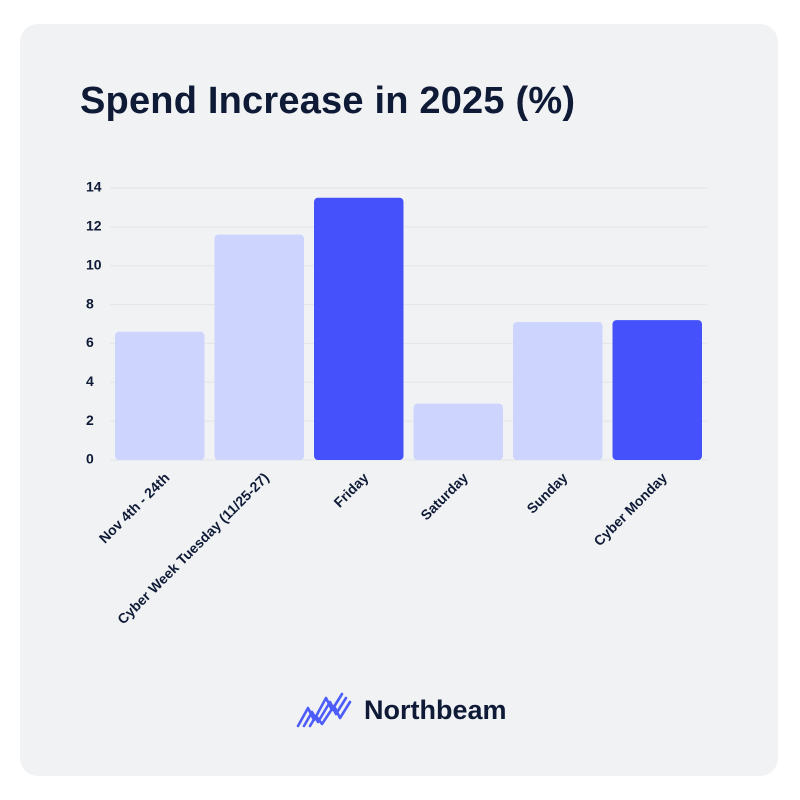 The height and width of the screenshot is (800, 800). Describe the element at coordinates (90, 420) in the screenshot. I see `y-tick-label: 2` at that location.